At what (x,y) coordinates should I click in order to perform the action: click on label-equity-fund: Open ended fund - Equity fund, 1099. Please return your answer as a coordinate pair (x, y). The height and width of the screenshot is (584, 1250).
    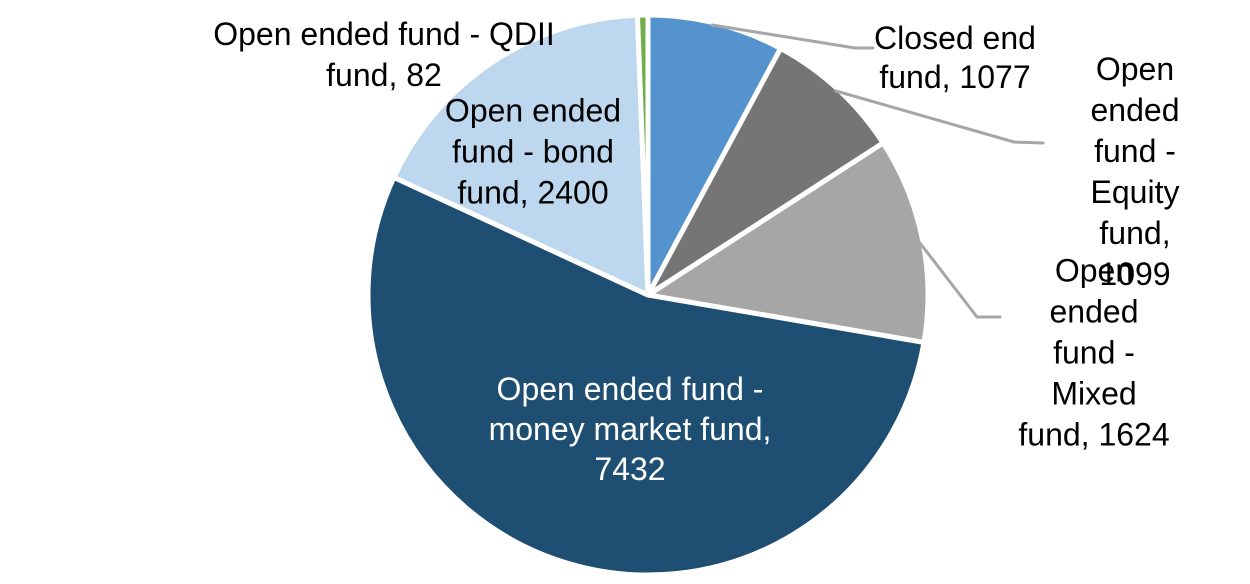
    Looking at the image, I should click on (1135, 171).